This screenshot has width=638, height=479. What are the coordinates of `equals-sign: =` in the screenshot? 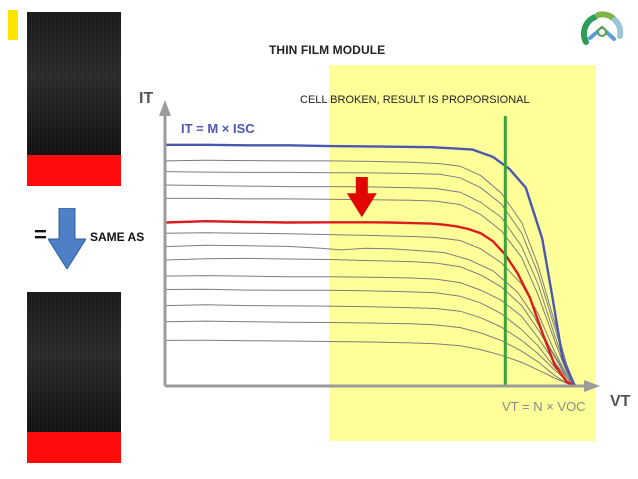 It's located at (40, 234).